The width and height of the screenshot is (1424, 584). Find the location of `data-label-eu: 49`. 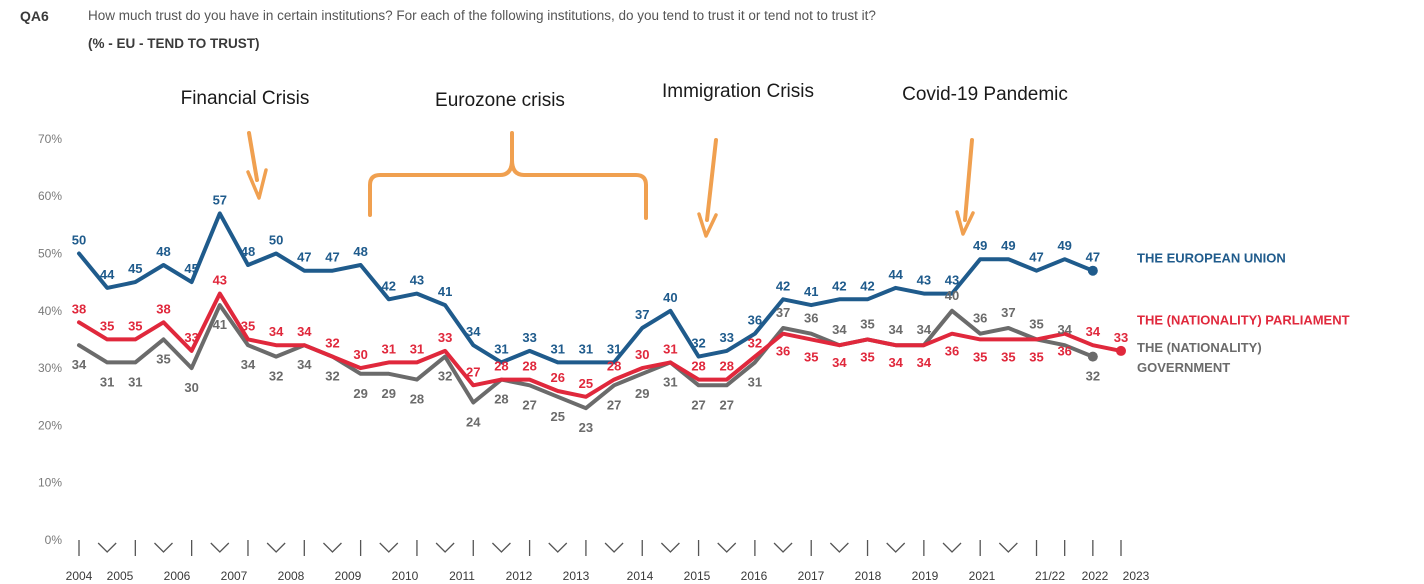

data-label-eu: 49 is located at coordinates (980, 245).